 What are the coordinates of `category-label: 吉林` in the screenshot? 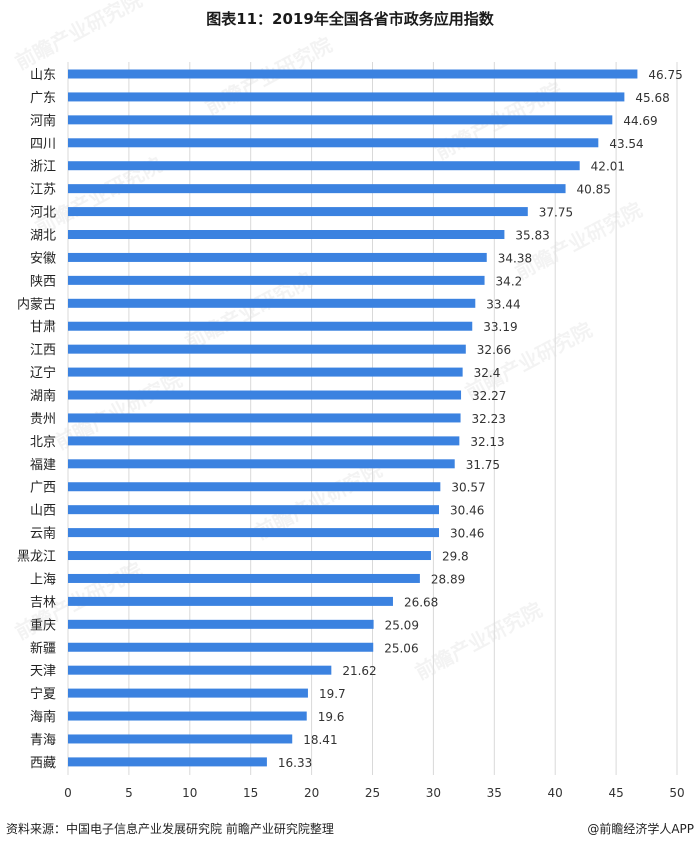 It's located at (43, 602).